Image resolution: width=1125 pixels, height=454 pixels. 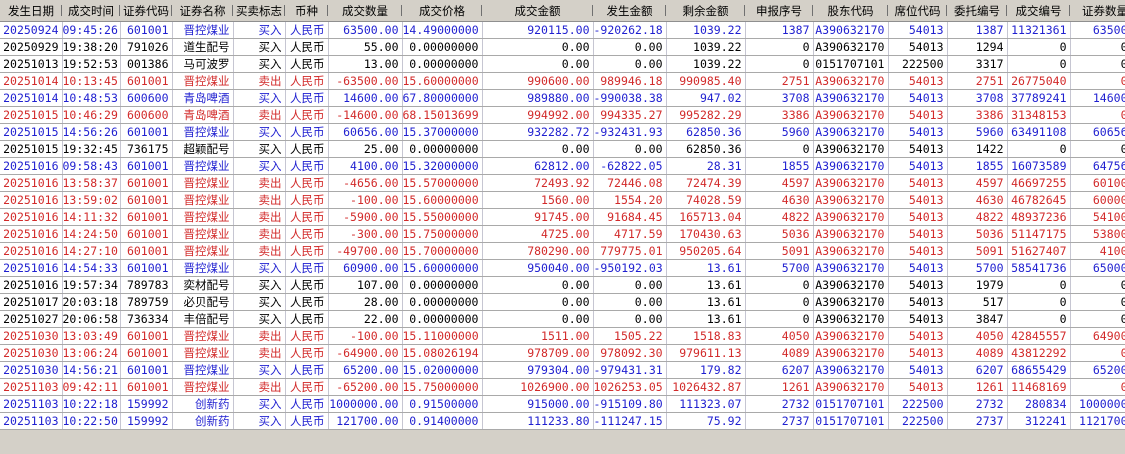 What do you see at coordinates (31, 11) in the screenshot?
I see `column-header-occur-date: 发生日期` at bounding box center [31, 11].